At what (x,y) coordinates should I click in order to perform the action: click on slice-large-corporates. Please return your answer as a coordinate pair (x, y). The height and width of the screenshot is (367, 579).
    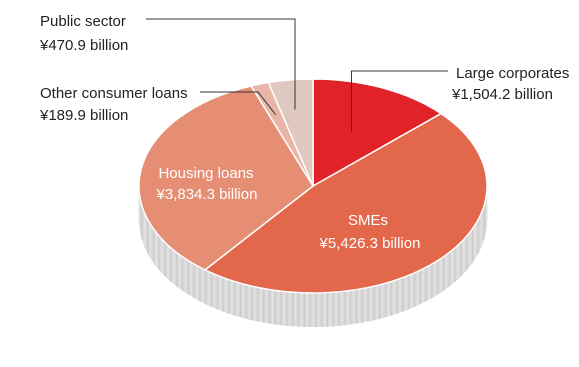
    Looking at the image, I should click on (377, 132).